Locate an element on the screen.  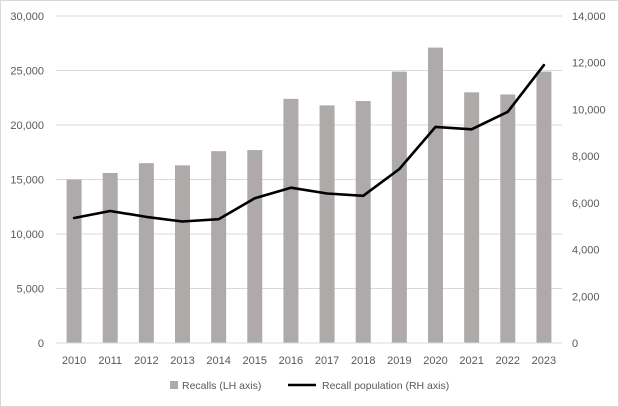
right-axis-tick-label: 14,000 is located at coordinates (589, 17).